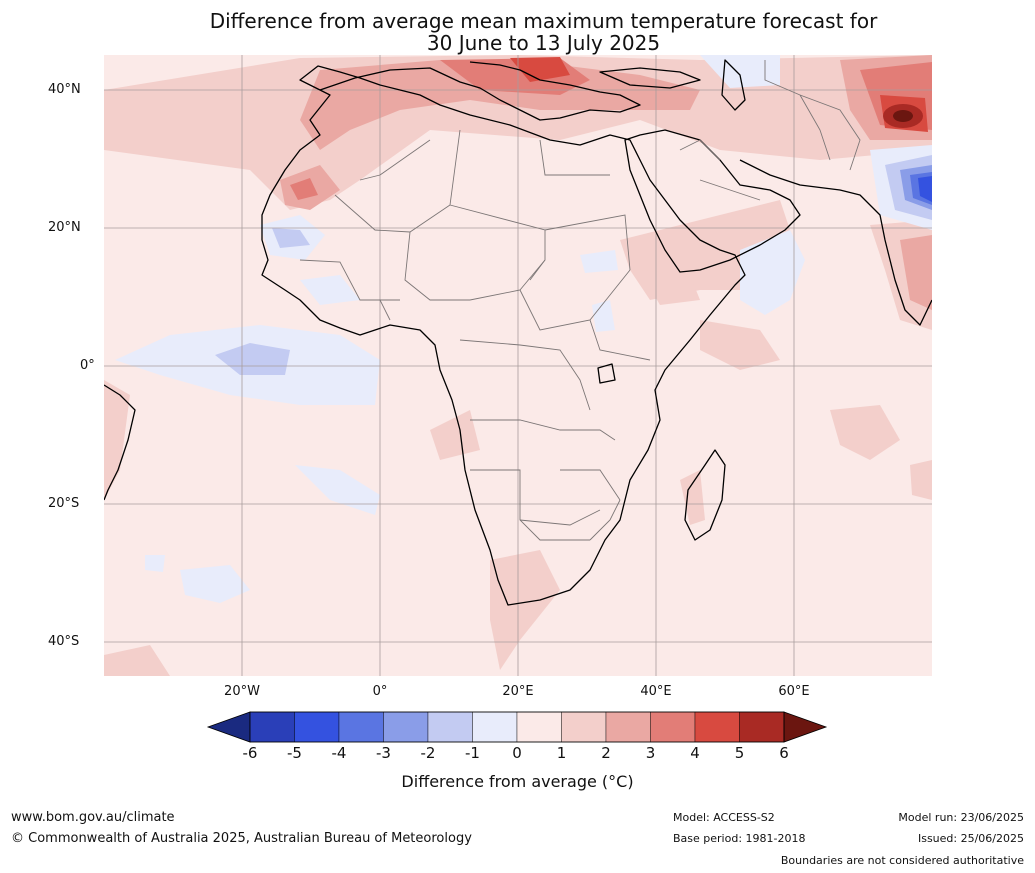  I want to click on colorbar-tick-label: -2, so click(428, 753).